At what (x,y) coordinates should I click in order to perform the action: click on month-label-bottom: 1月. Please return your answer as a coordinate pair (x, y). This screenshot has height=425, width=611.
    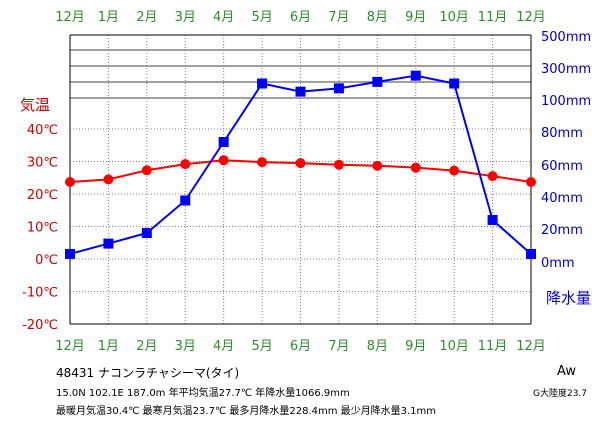
    Looking at the image, I should click on (108, 346).